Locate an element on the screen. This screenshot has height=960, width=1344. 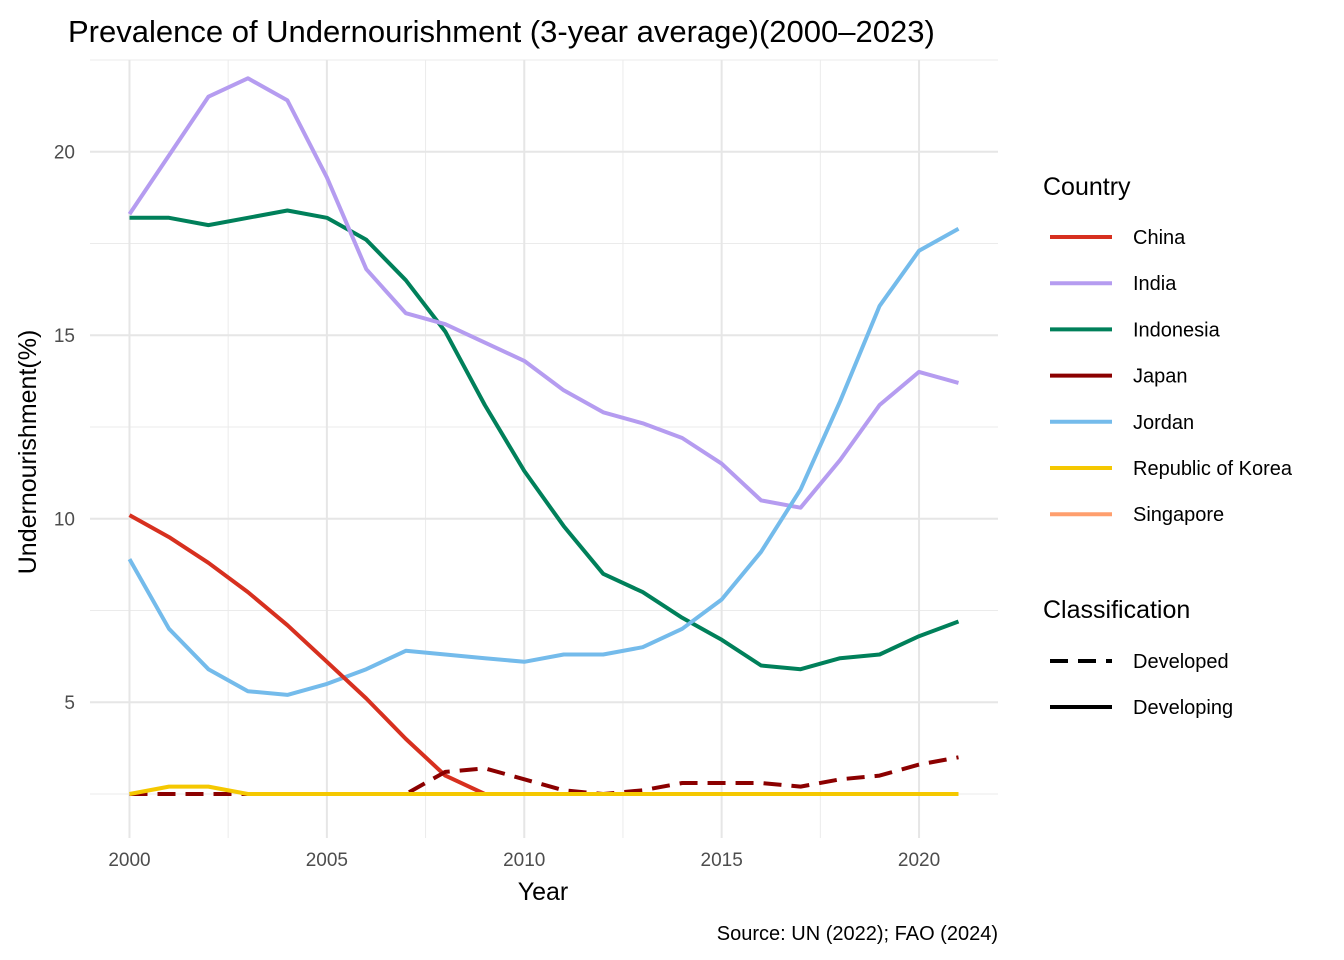
legend-label: Japan is located at coordinates (1160, 377).